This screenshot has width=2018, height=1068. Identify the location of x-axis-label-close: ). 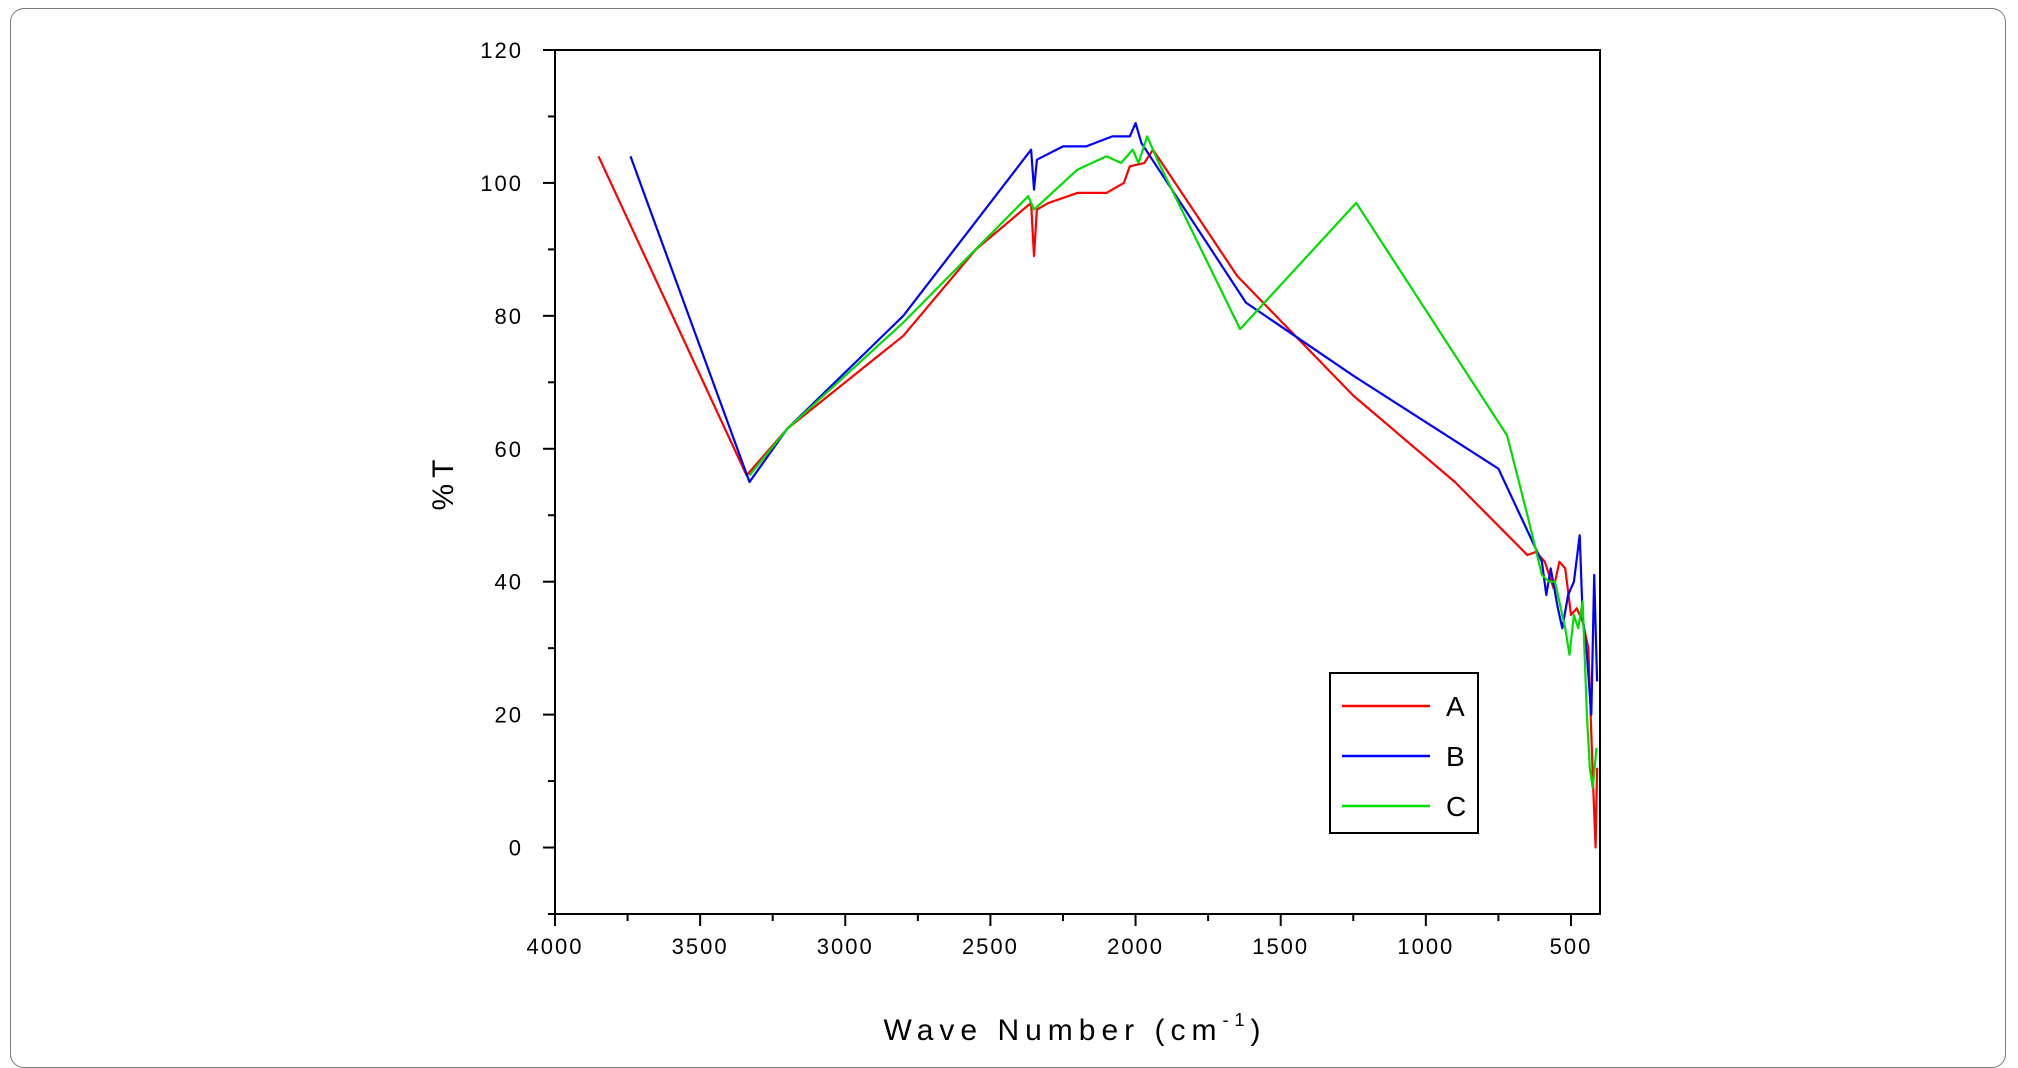
(1258, 1030).